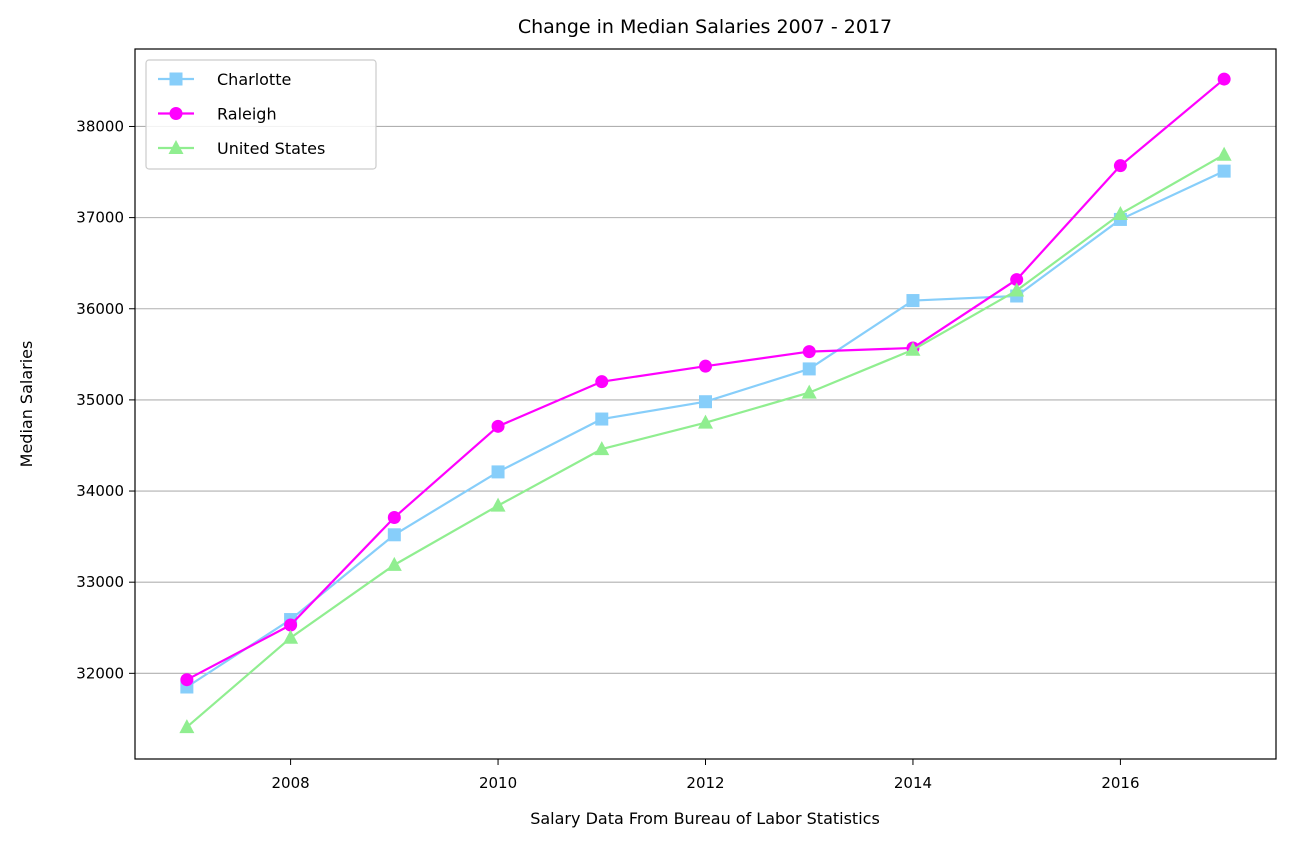  I want to click on y-axis-title: Median Salaries, so click(26, 404).